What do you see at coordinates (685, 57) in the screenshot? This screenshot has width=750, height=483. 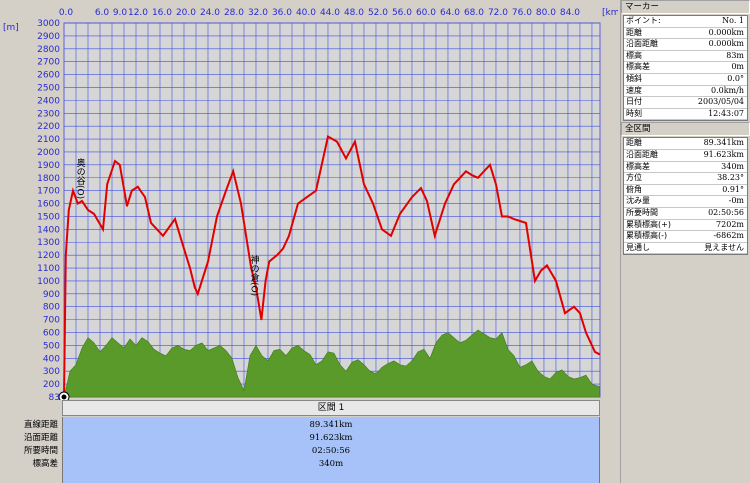 I see `marker-row: 標高 83m` at bounding box center [685, 57].